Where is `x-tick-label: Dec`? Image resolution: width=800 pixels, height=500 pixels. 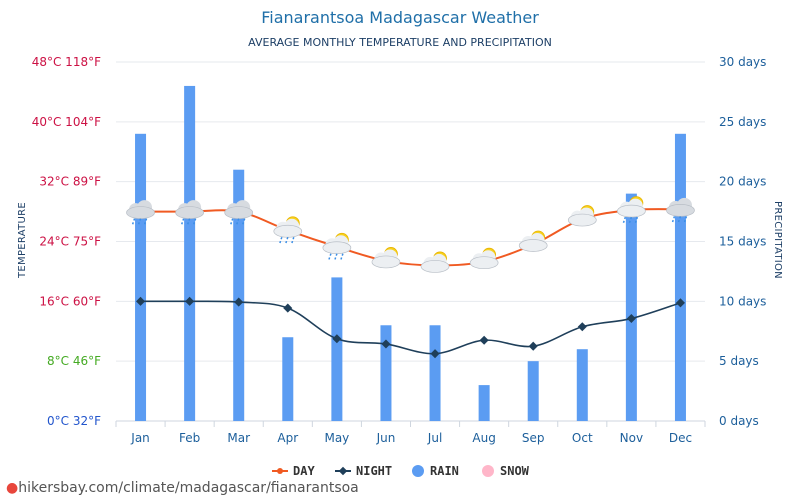
x-tick-label: Dec is located at coordinates (680, 438).